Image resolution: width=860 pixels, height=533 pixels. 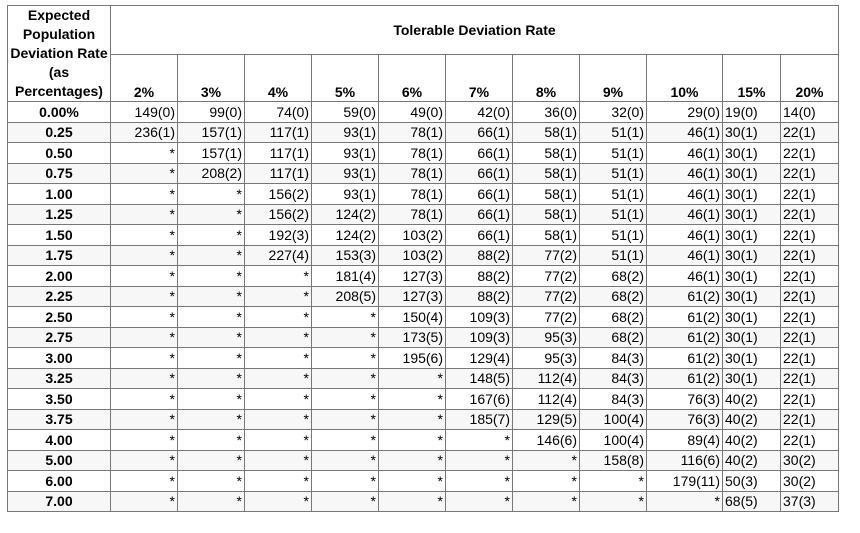 What do you see at coordinates (423, 78) in the screenshot?
I see `column-header-row: 2% 3% 4% 5% 6% 7% 8% 9% 10% 15% 20%` at bounding box center [423, 78].